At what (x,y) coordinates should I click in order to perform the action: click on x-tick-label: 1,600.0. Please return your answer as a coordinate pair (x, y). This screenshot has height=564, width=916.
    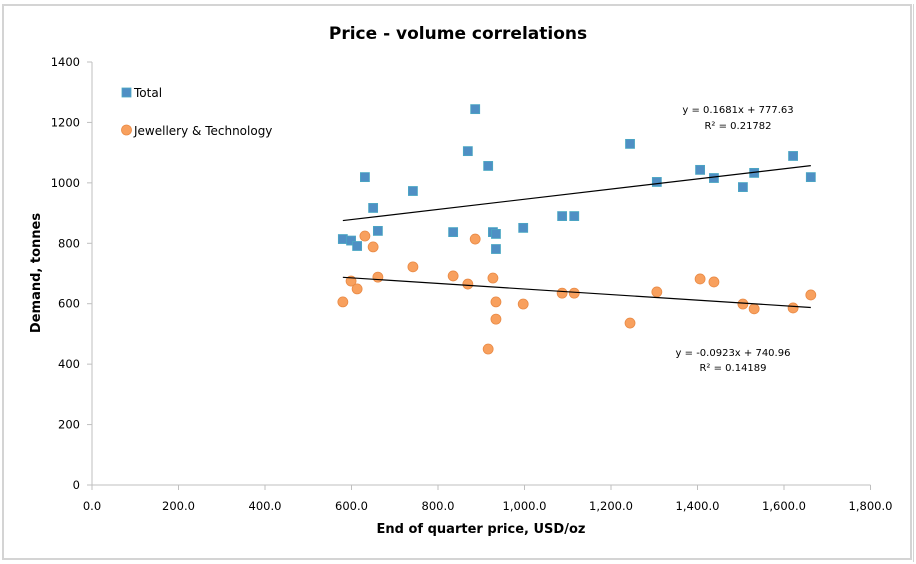
    Looking at the image, I should click on (784, 506).